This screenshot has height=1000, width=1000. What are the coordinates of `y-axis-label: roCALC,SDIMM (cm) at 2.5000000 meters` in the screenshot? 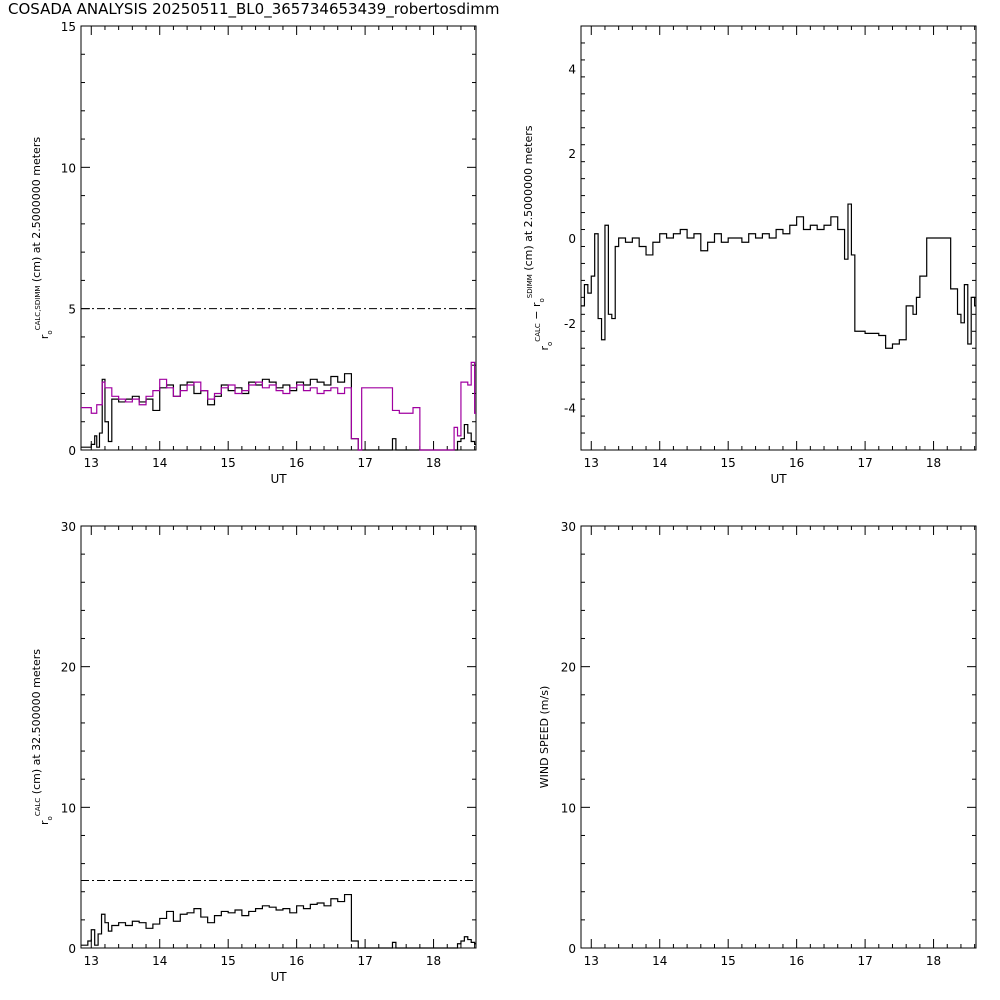 It's located at (42, 238).